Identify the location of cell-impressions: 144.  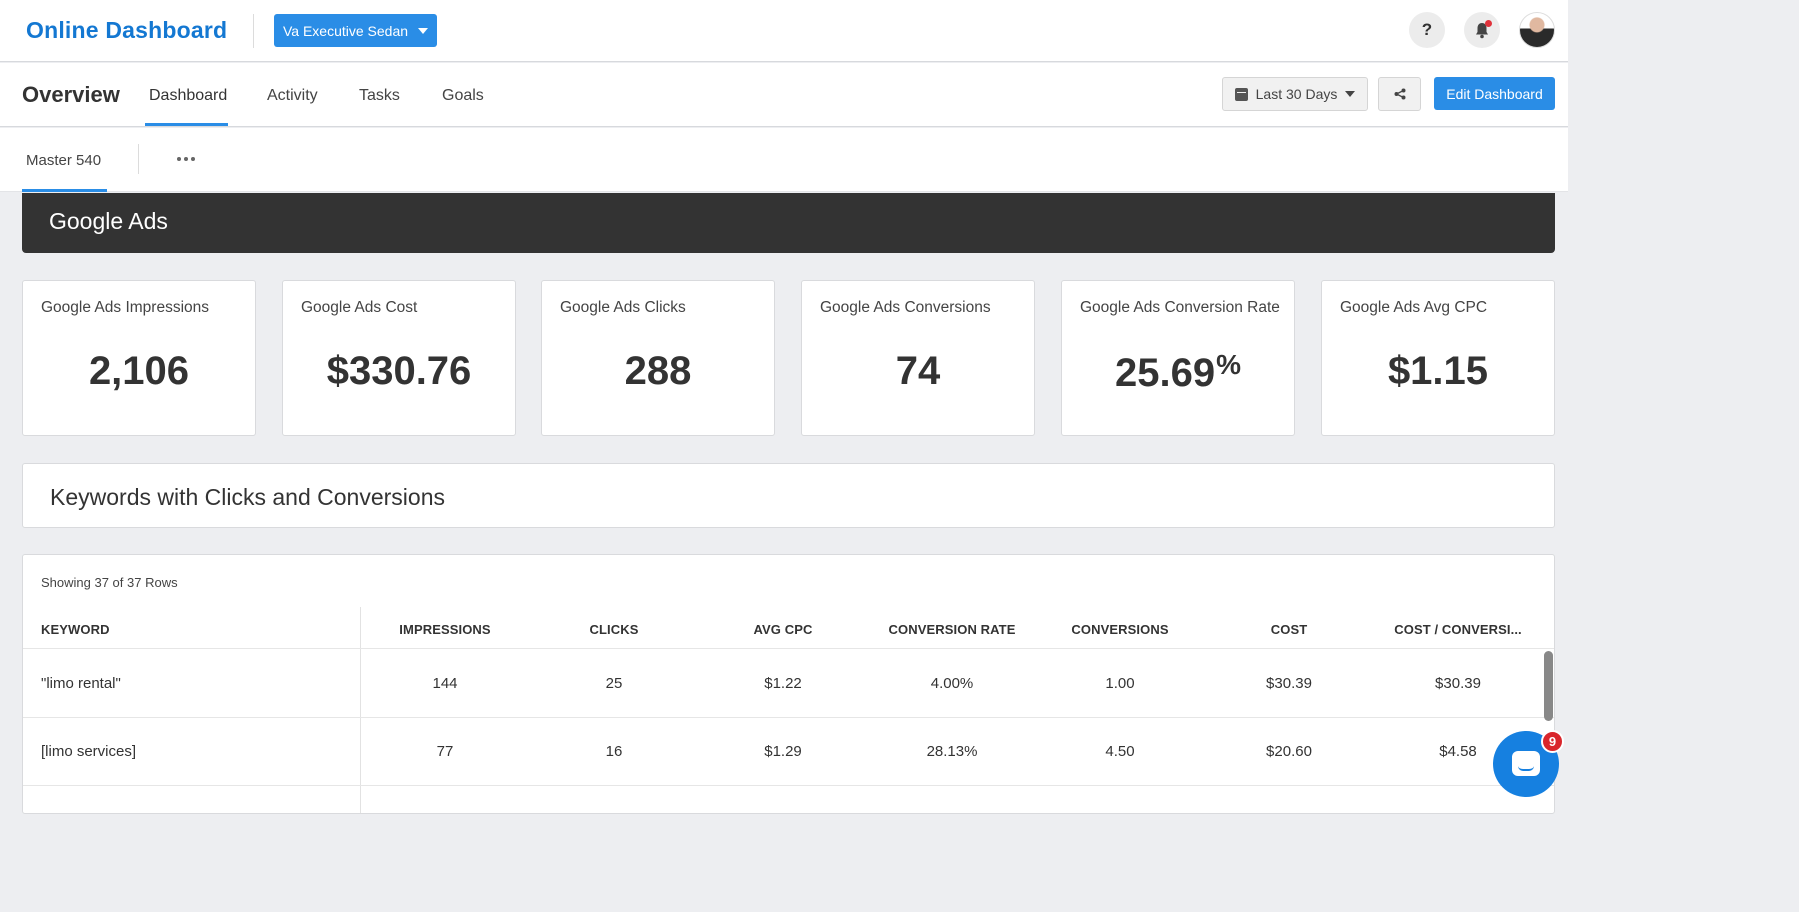
(445, 683).